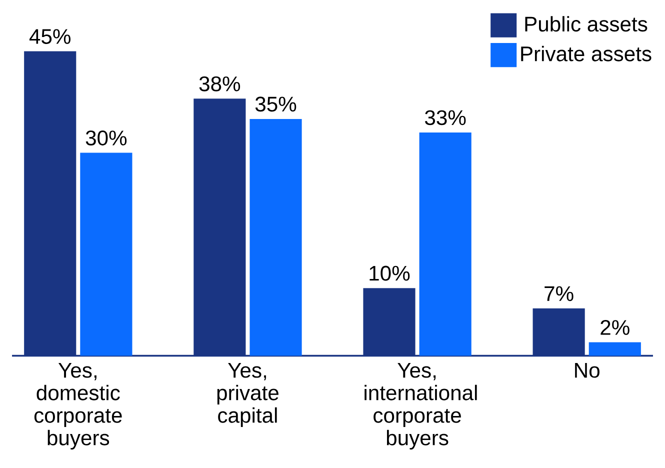  Describe the element at coordinates (78, 406) in the screenshot. I see `x-tick-label: Yes, domestic corporate buyers` at that location.